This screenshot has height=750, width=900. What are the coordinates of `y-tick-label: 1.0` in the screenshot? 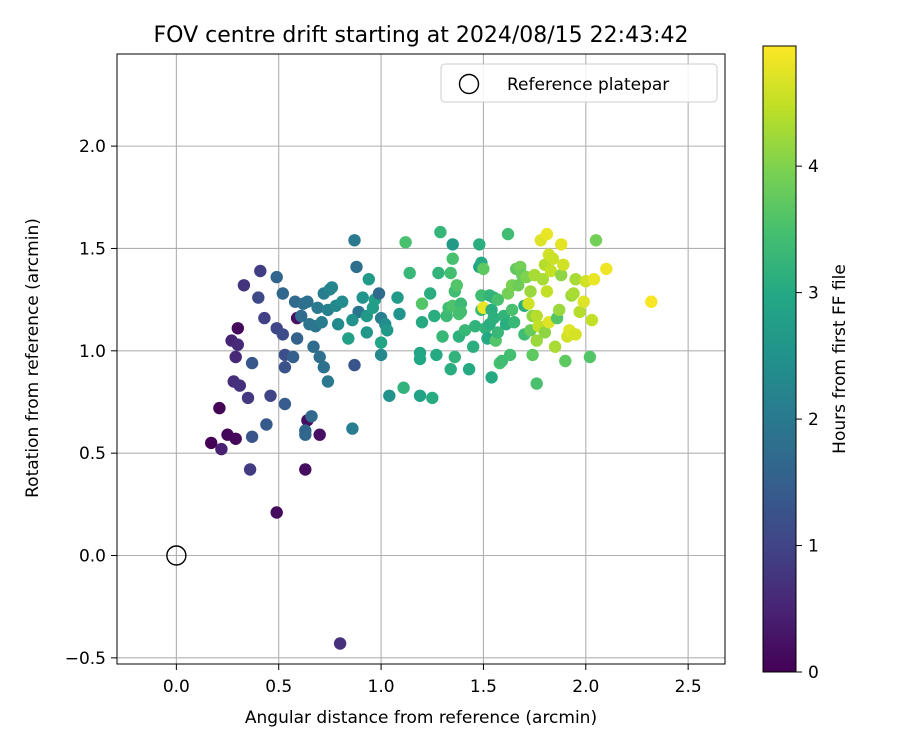 It's located at (92, 352).